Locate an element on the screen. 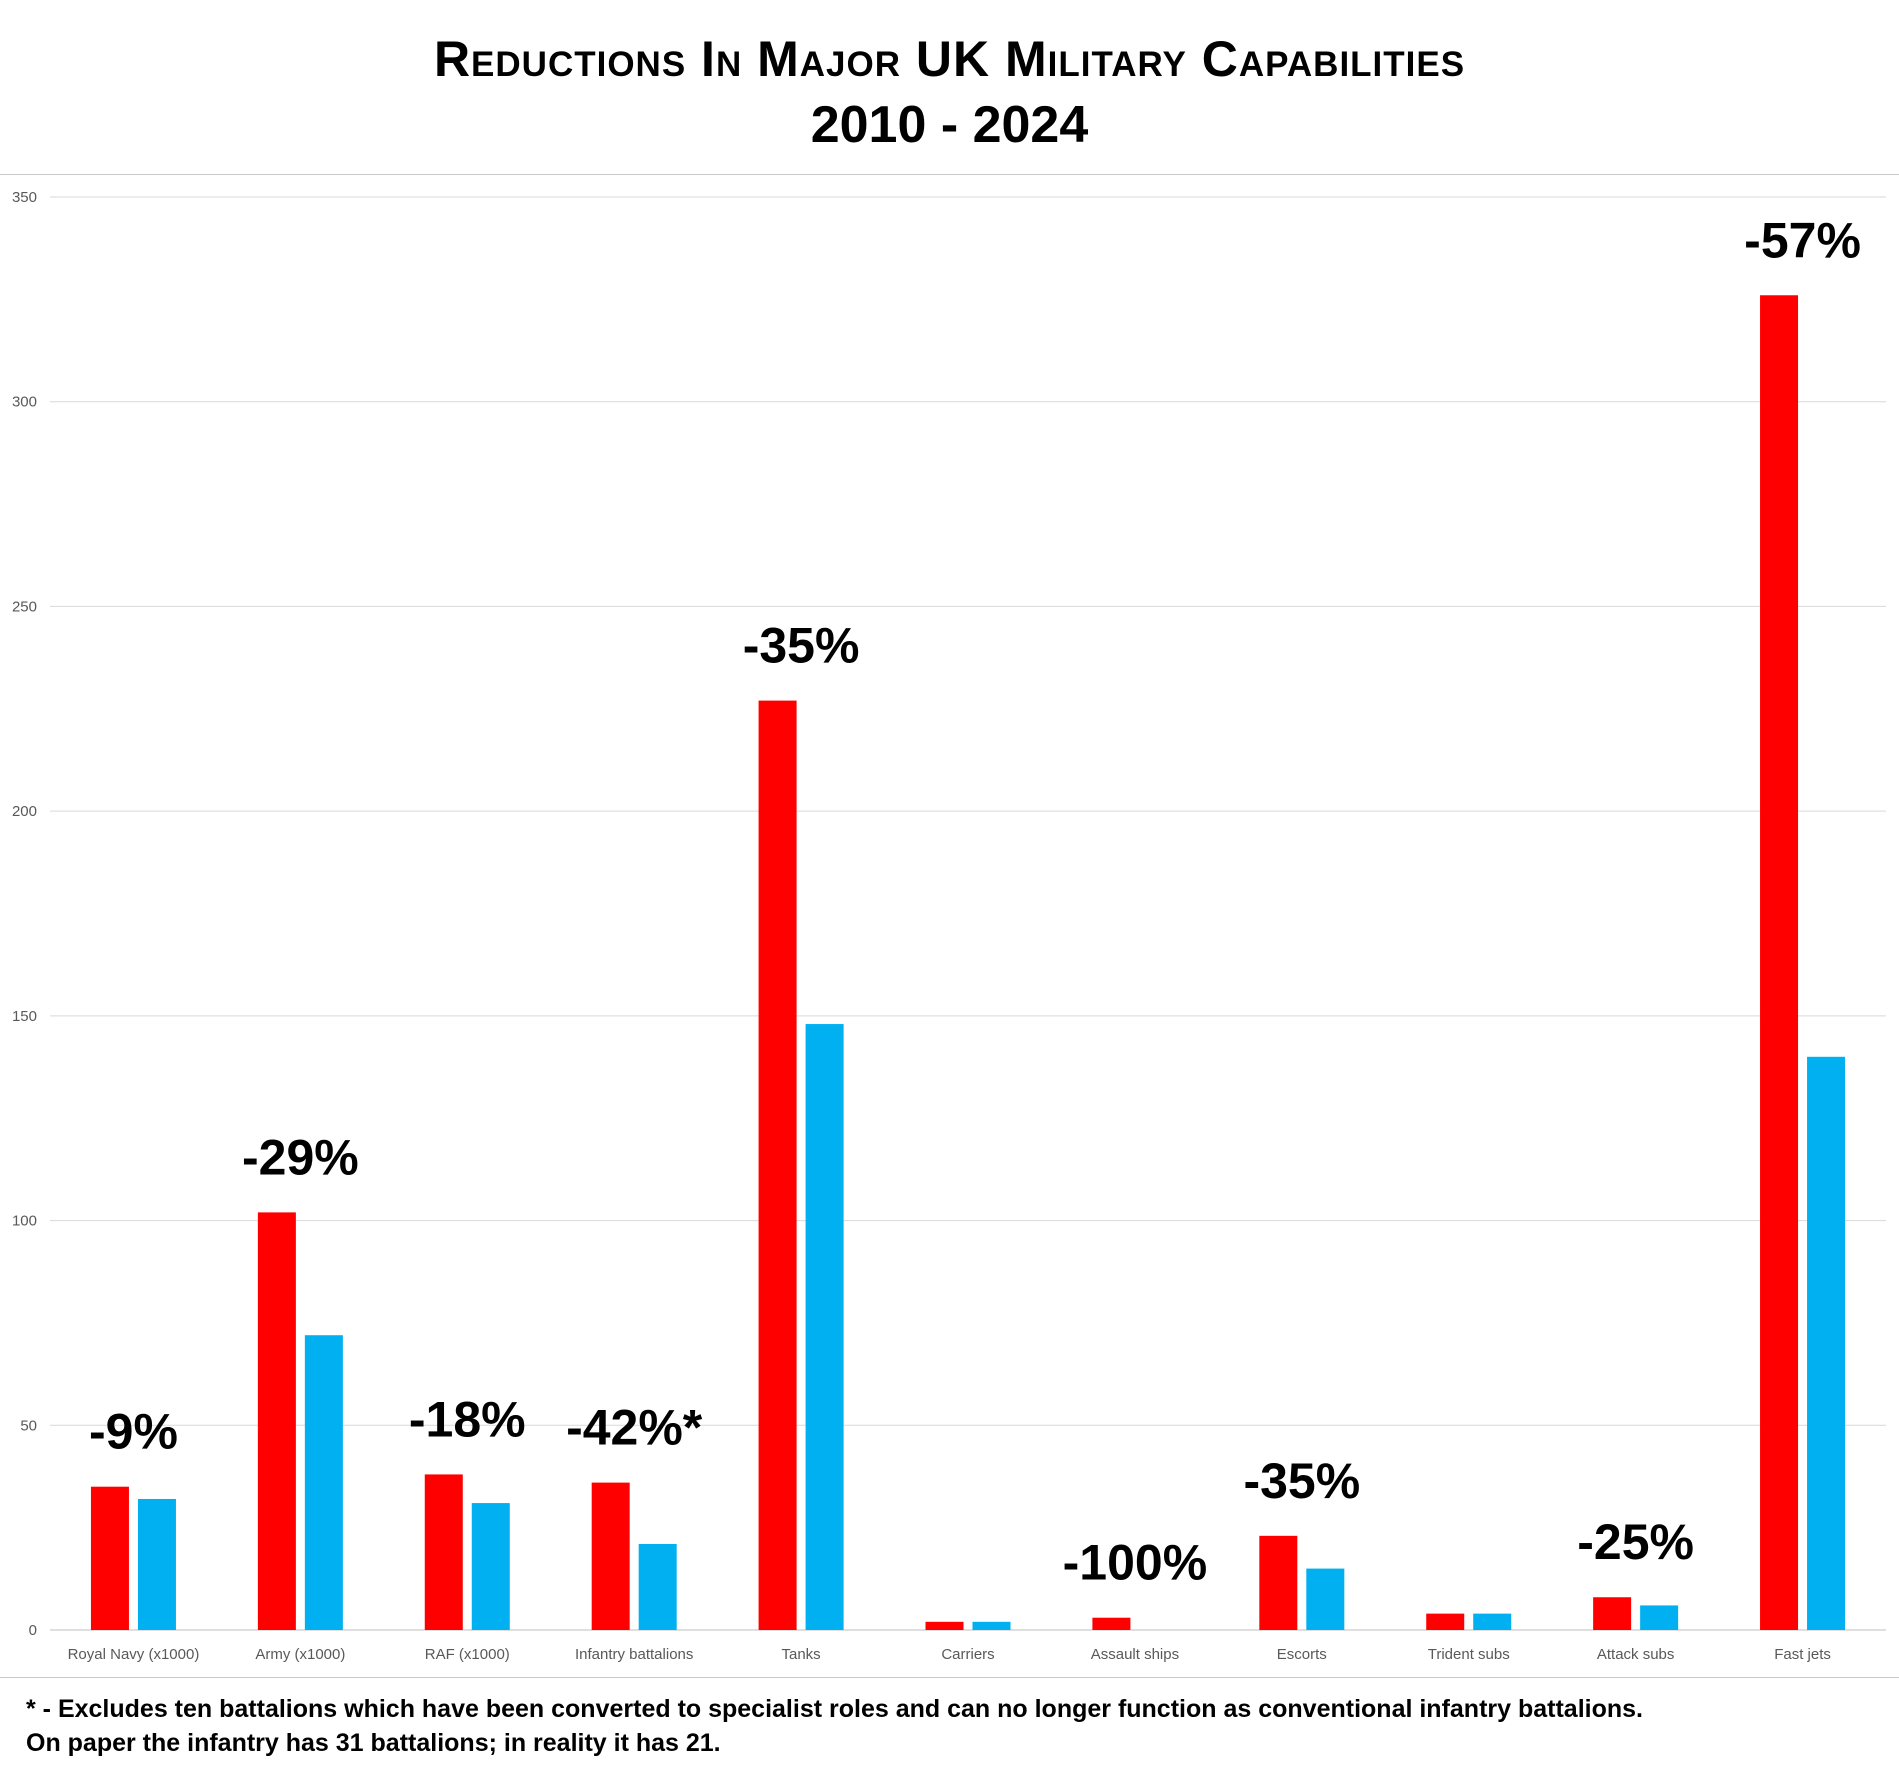 The height and width of the screenshot is (1782, 1899). x-tick-label: RAF (x1000) is located at coordinates (467, 1654).